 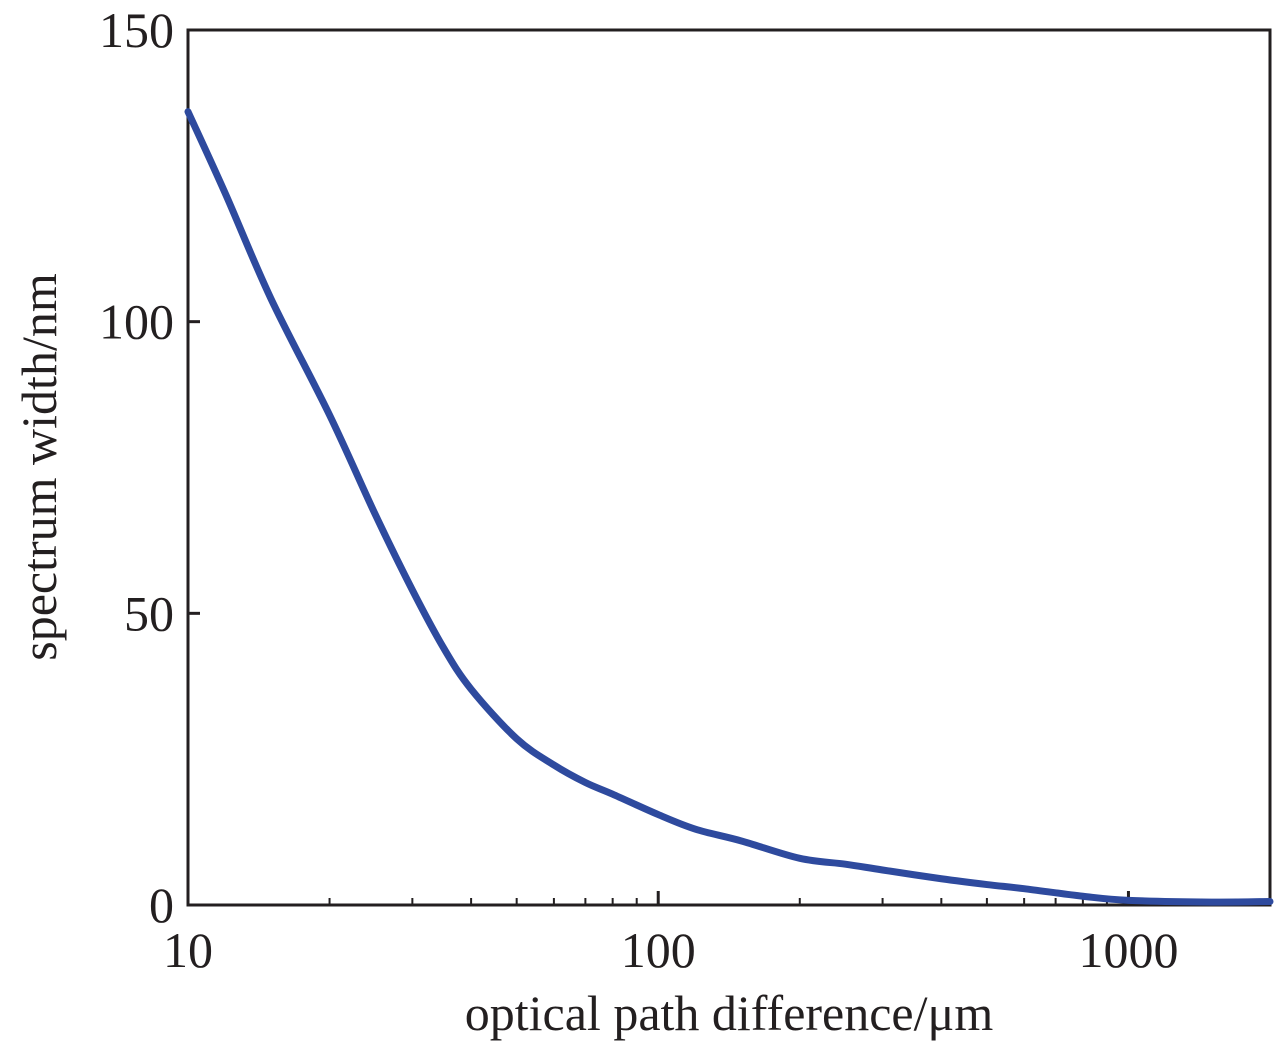 I want to click on x-tick-label: 10, so click(x=188, y=950).